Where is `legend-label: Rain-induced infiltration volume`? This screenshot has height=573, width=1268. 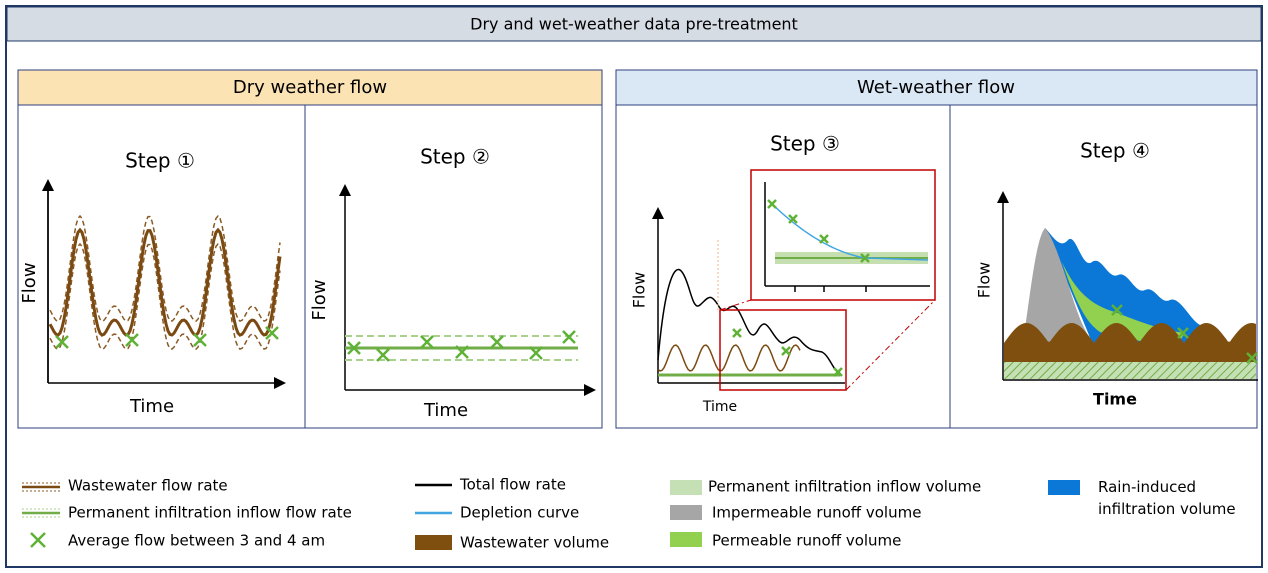 legend-label: Rain-induced infiltration volume is located at coordinates (1167, 498).